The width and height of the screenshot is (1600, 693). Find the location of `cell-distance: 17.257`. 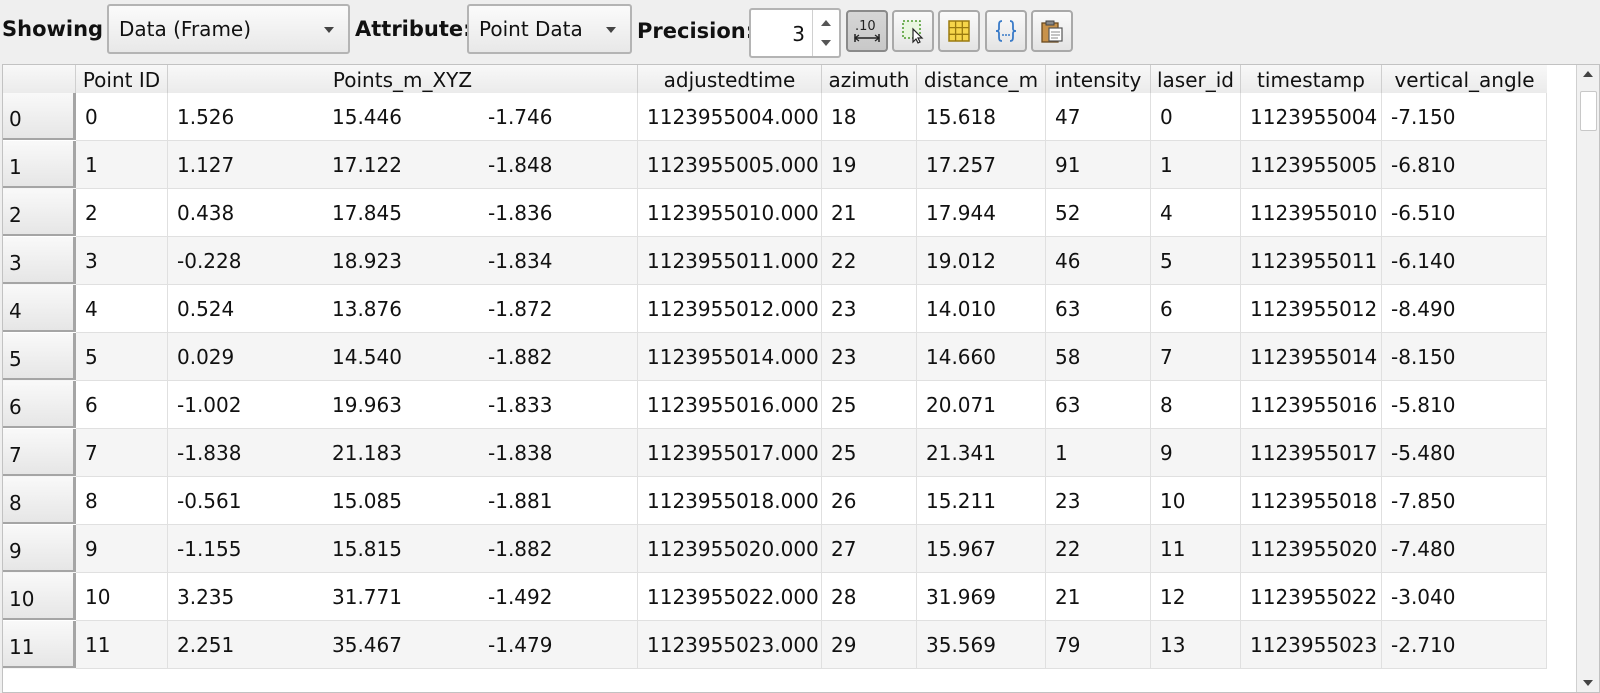

cell-distance: 17.257 is located at coordinates (981, 165).